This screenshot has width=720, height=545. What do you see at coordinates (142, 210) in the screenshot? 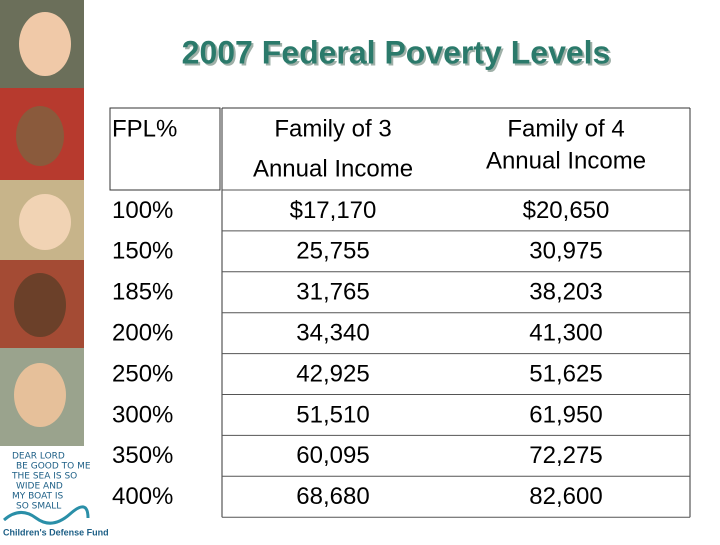
I see `table-cell: 100%` at bounding box center [142, 210].